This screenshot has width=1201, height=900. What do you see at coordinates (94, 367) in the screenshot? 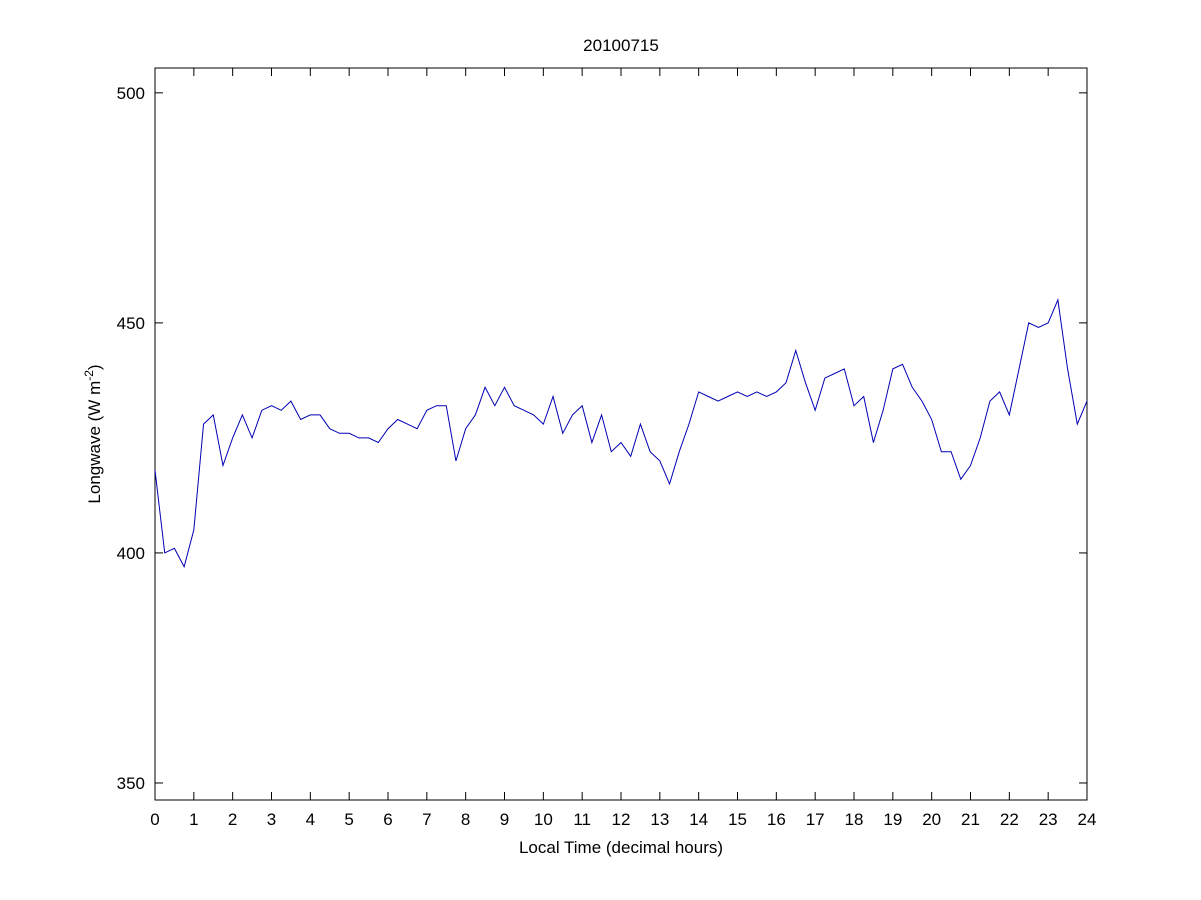
I see `y-axis-label-suffix: )` at bounding box center [94, 367].